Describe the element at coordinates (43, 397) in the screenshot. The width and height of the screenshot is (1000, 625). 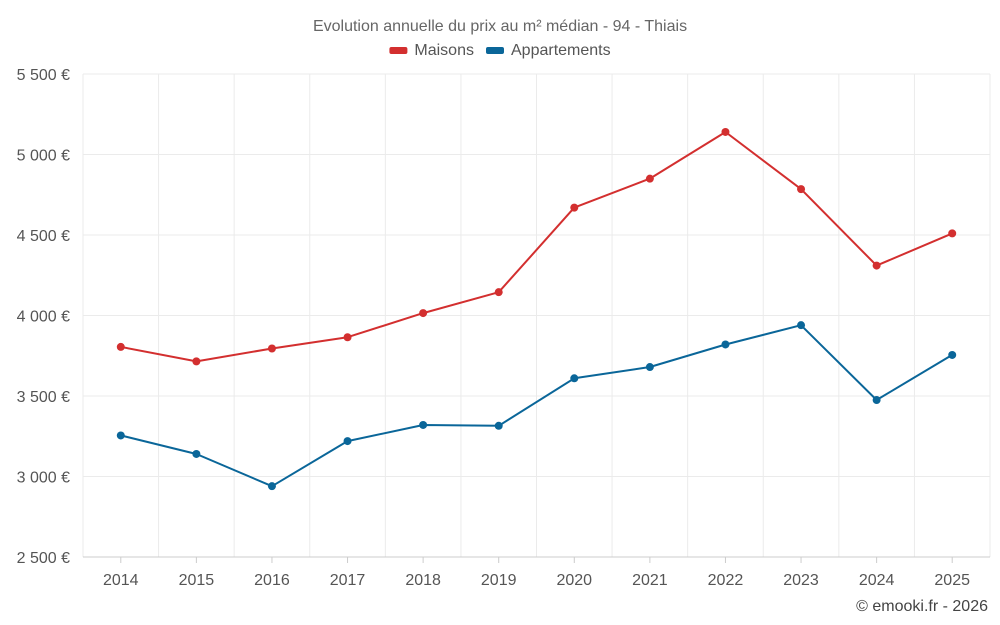
I see `y-tick-label: 3 500 €` at that location.